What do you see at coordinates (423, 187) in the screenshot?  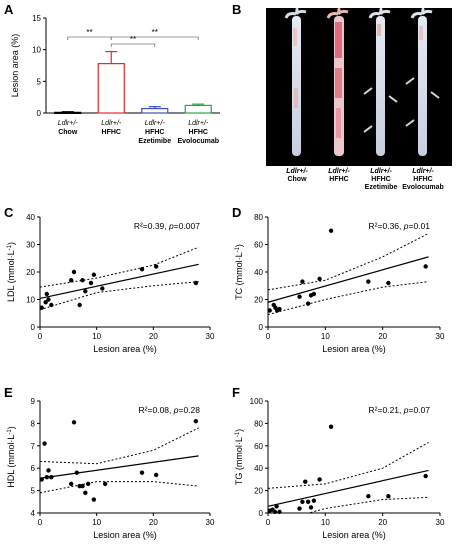 I see `aorta-label-drug: Evolocumab` at bounding box center [423, 187].